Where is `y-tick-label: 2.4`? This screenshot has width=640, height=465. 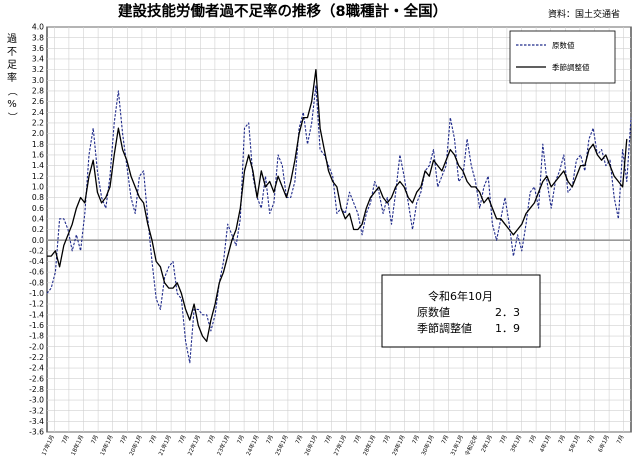
y-tick-label: 2.4 is located at coordinates (38, 112).